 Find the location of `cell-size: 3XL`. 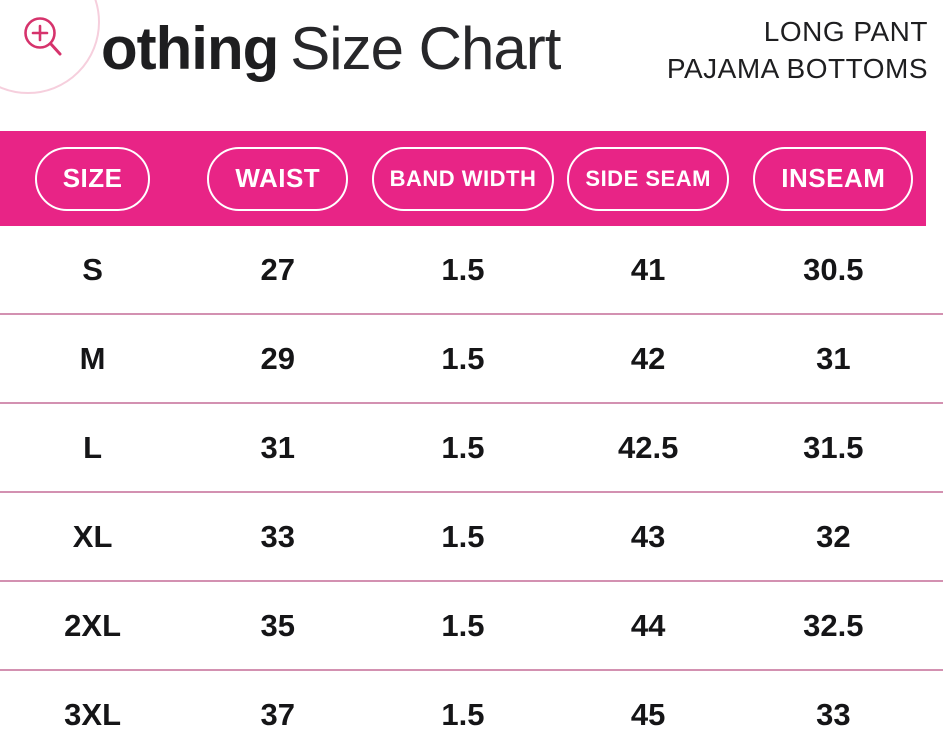

cell-size: 3XL is located at coordinates (93, 714).